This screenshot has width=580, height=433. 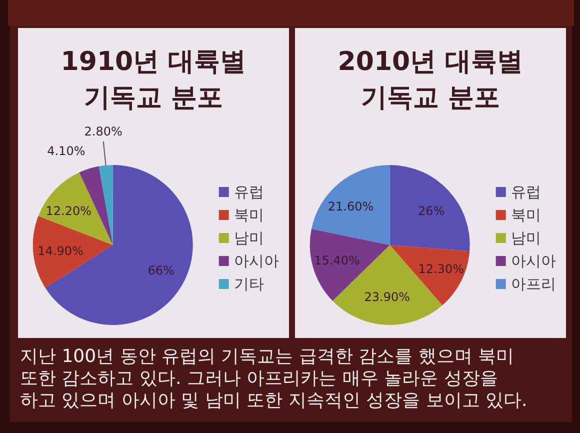 What do you see at coordinates (533, 284) in the screenshot?
I see `legend-label: 아프리` at bounding box center [533, 284].